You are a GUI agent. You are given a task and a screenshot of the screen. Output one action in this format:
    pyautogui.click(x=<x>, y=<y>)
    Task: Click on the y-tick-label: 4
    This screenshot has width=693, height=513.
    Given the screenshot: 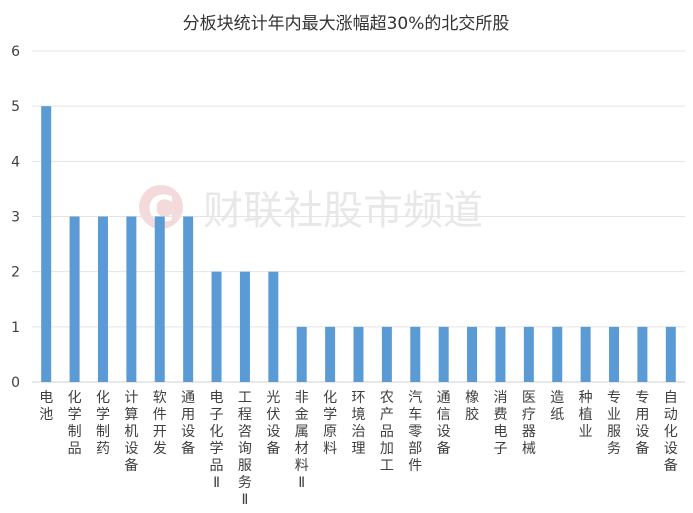 What is the action you would take?
    pyautogui.click(x=15, y=162)
    